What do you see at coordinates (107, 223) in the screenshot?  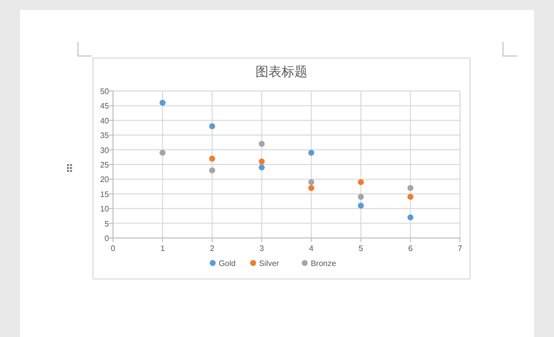 I see `y-tick-label: 5` at bounding box center [107, 223].